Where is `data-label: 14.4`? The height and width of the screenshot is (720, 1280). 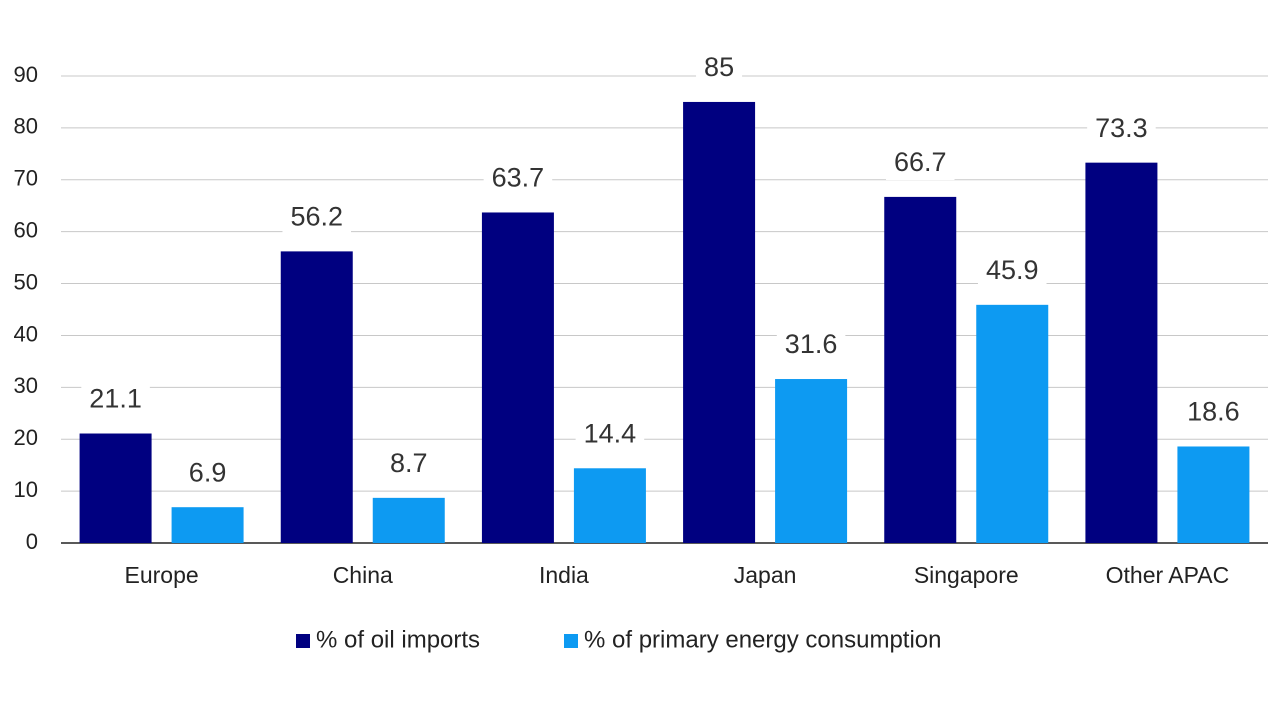 data-label: 14.4 is located at coordinates (610, 433).